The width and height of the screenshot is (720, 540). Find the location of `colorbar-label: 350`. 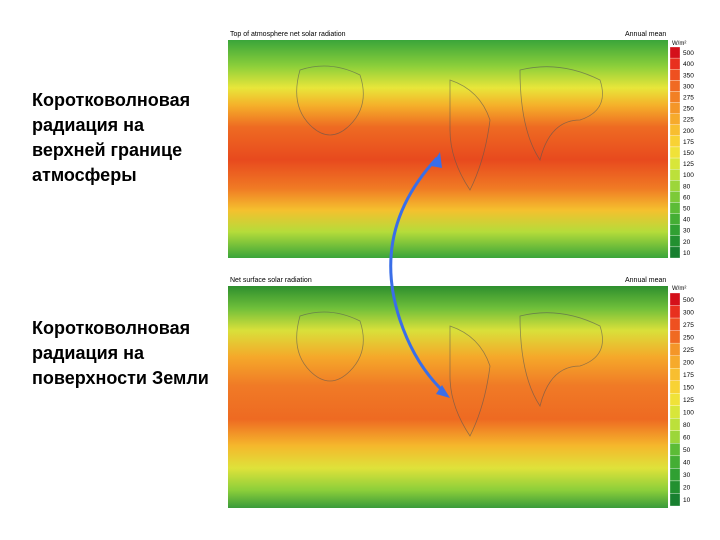

colorbar-label: 350 is located at coordinates (688, 75).